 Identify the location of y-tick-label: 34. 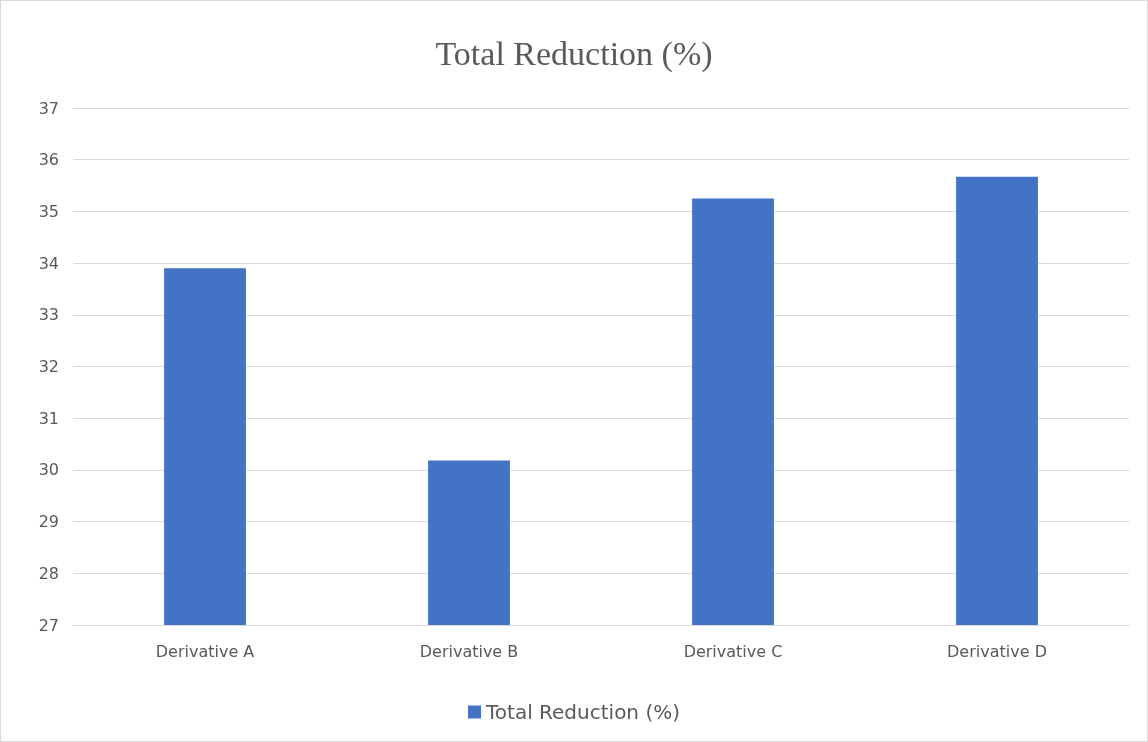
(48, 263).